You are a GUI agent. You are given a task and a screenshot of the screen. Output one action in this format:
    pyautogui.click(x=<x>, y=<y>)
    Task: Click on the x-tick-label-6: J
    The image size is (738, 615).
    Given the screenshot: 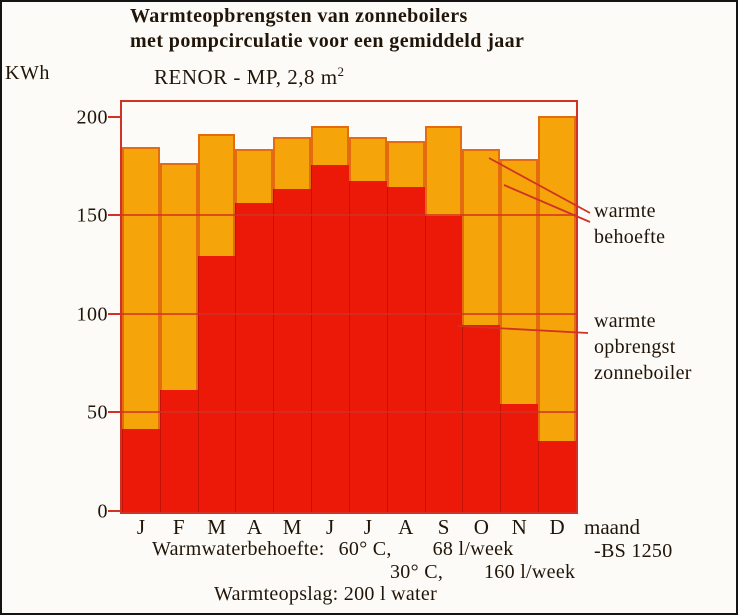 What is the action you would take?
    pyautogui.click(x=367, y=527)
    